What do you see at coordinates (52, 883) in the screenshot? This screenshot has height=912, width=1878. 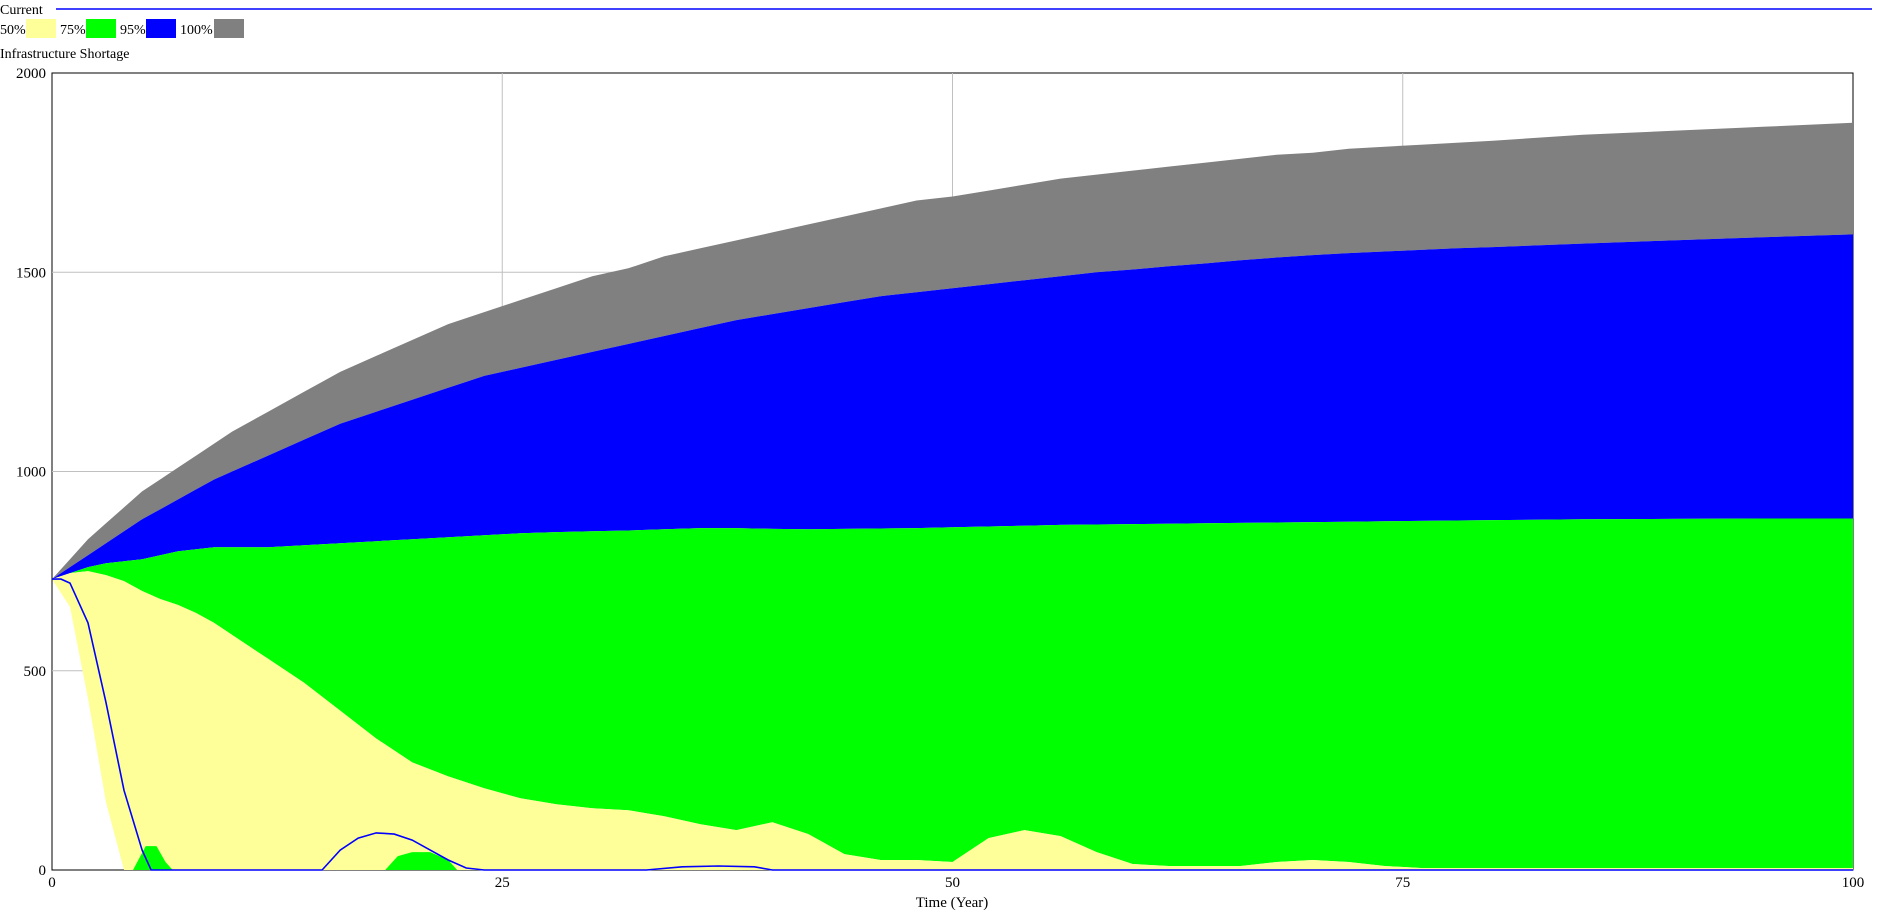 I see `x-tick-label: 0` at bounding box center [52, 883].